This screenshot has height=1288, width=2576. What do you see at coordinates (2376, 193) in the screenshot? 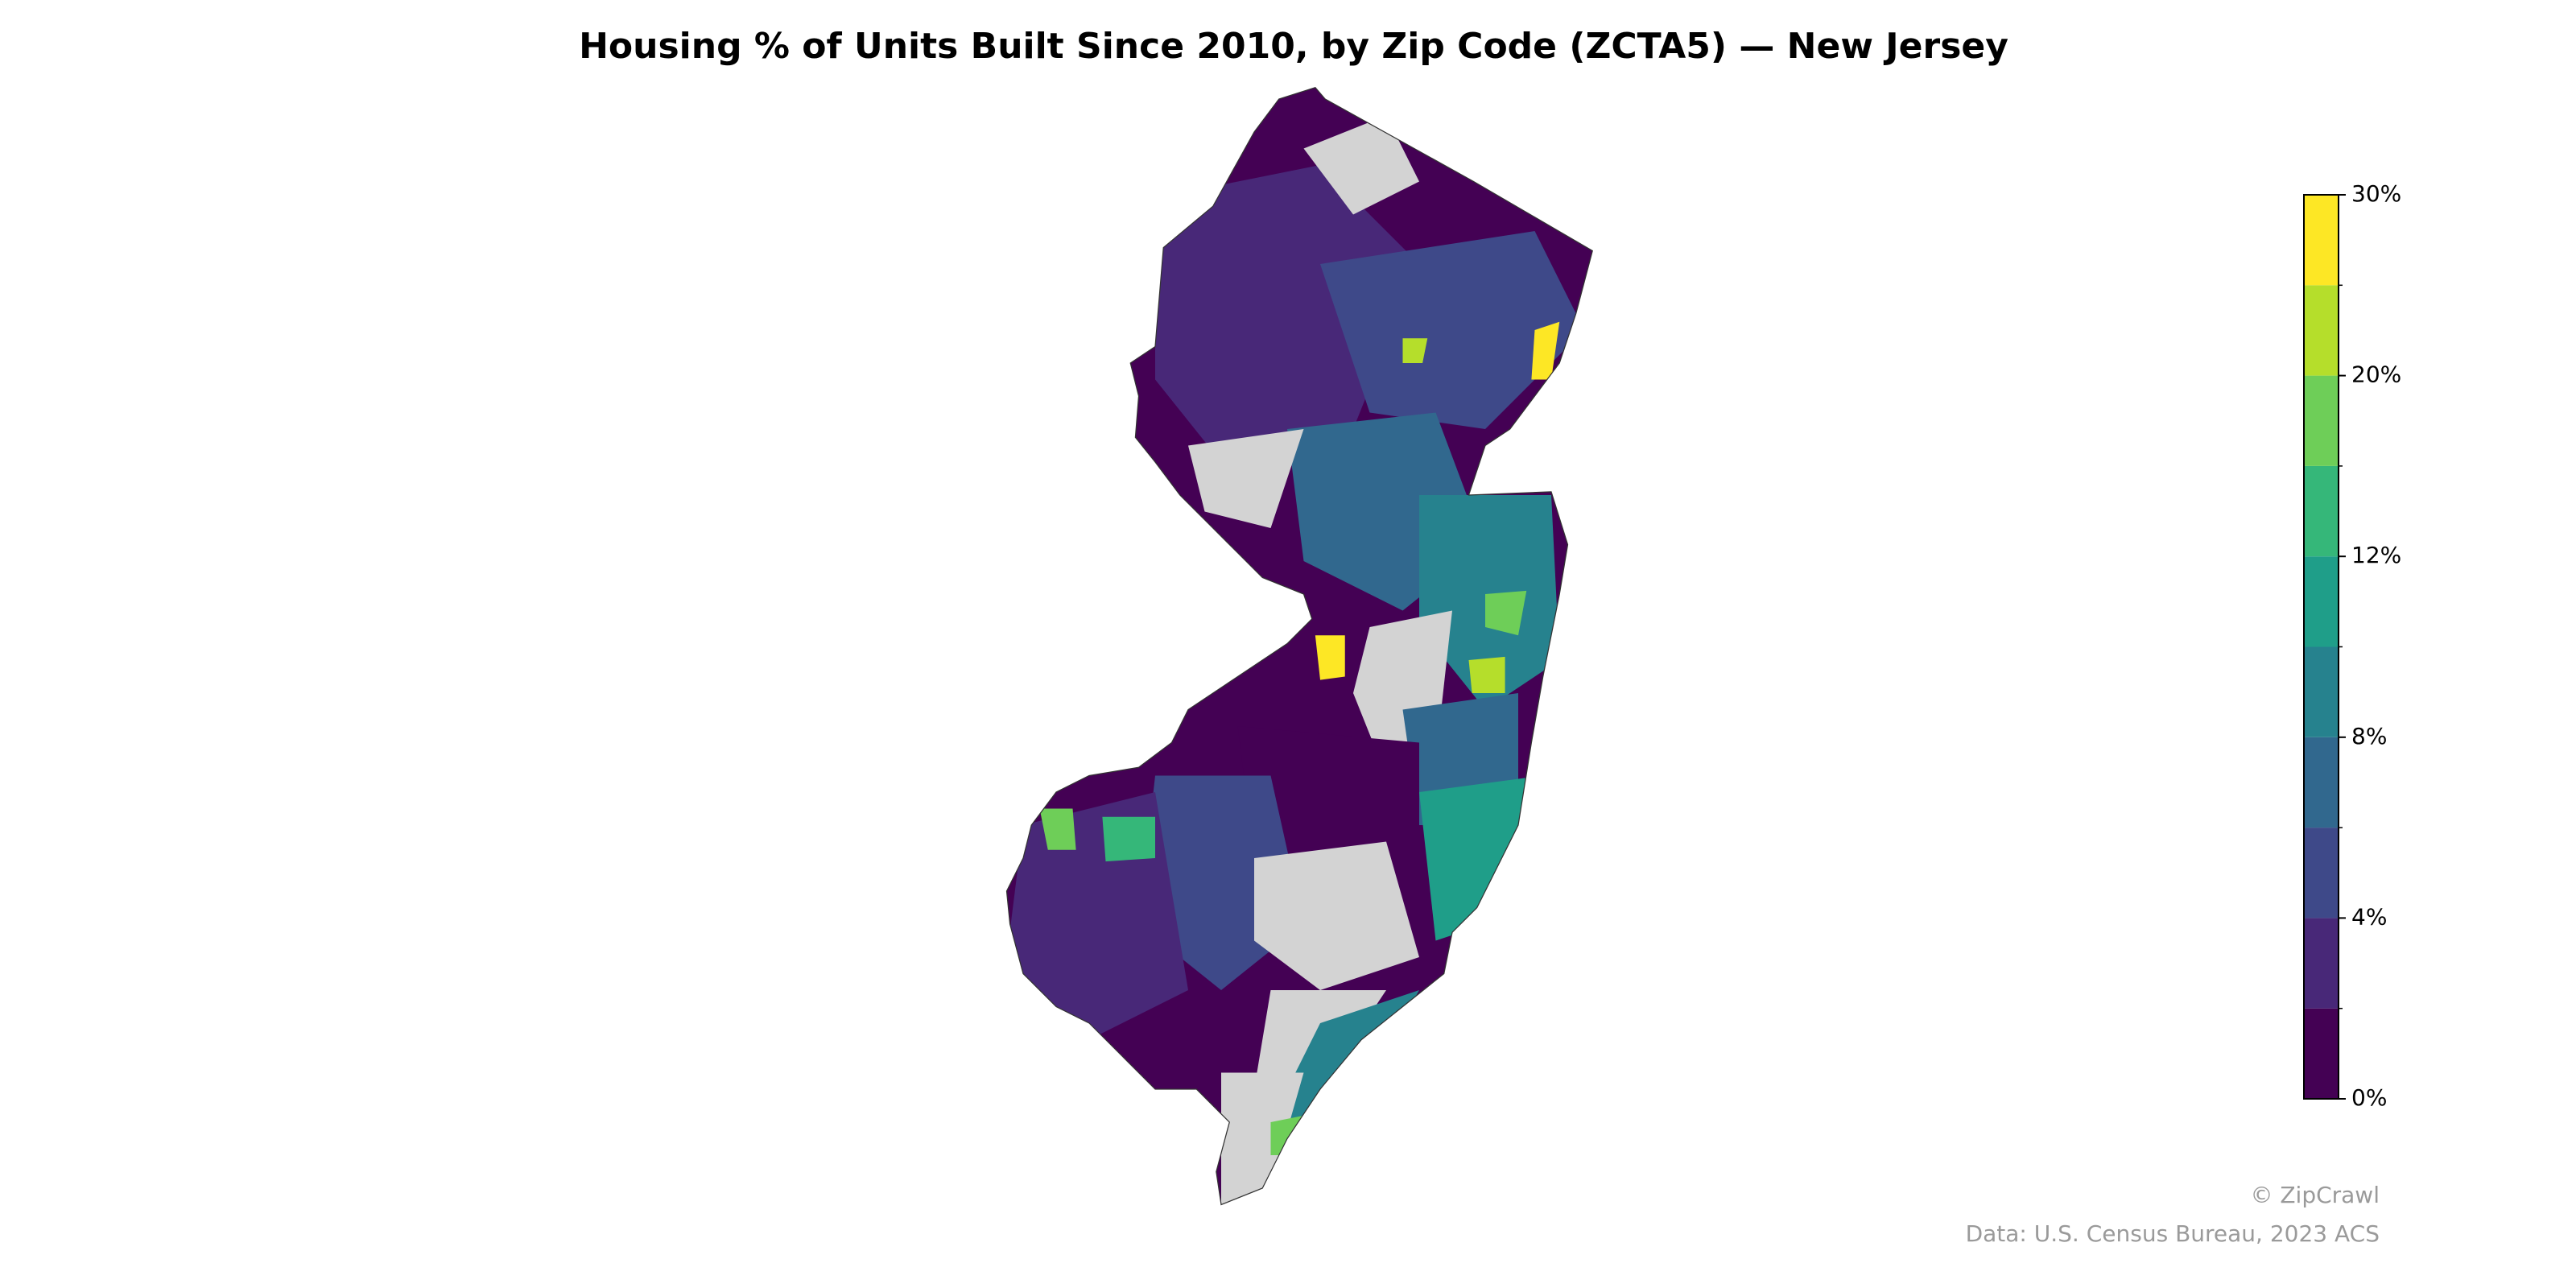
I see `colorbar-tick-label: 30%` at bounding box center [2376, 193].